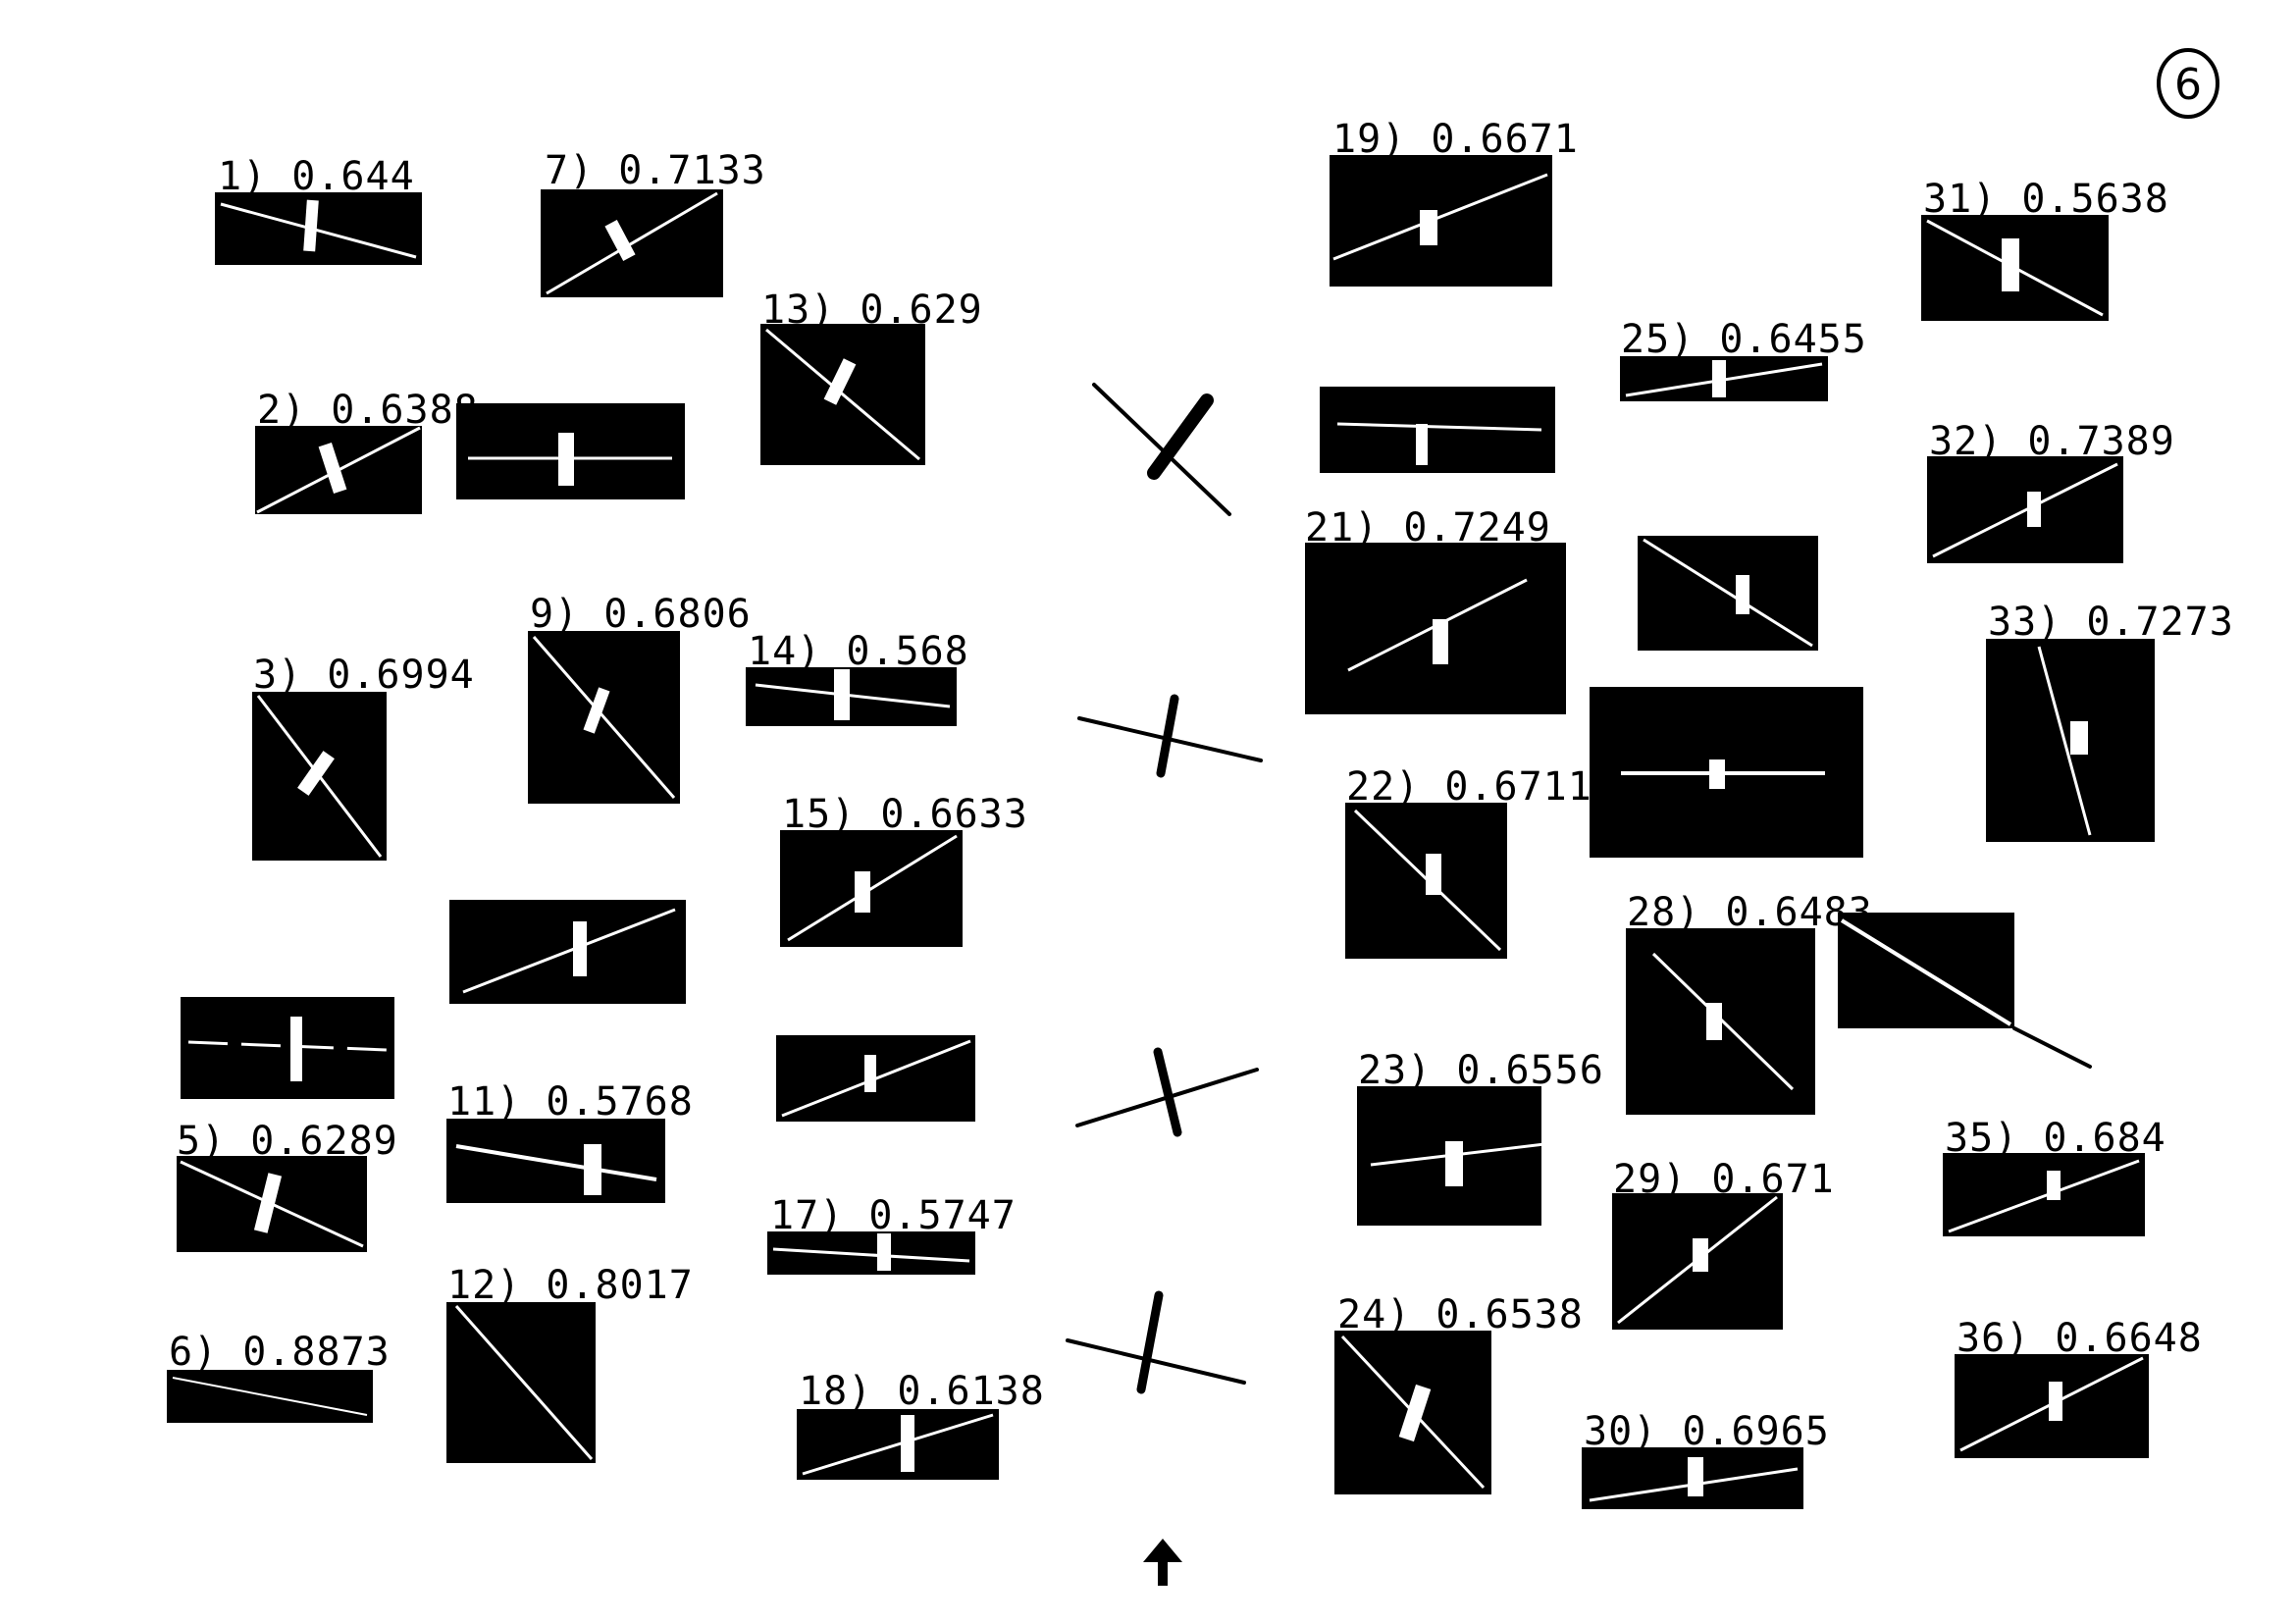 The height and width of the screenshot is (1623, 2296). What do you see at coordinates (1724, 1179) in the screenshot?
I see `label-29: 29) 0.671` at bounding box center [1724, 1179].